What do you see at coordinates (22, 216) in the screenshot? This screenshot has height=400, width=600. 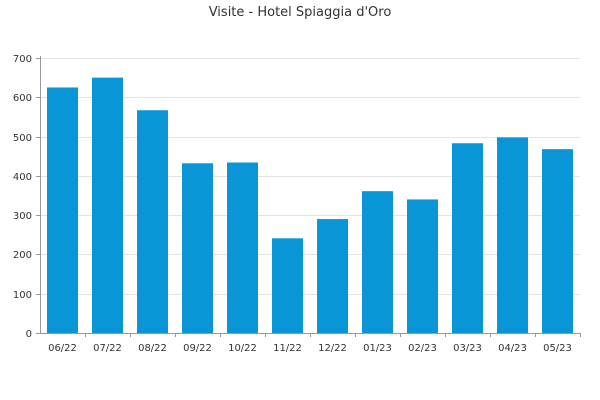 I see `y-tick-label: 300` at bounding box center [22, 216].